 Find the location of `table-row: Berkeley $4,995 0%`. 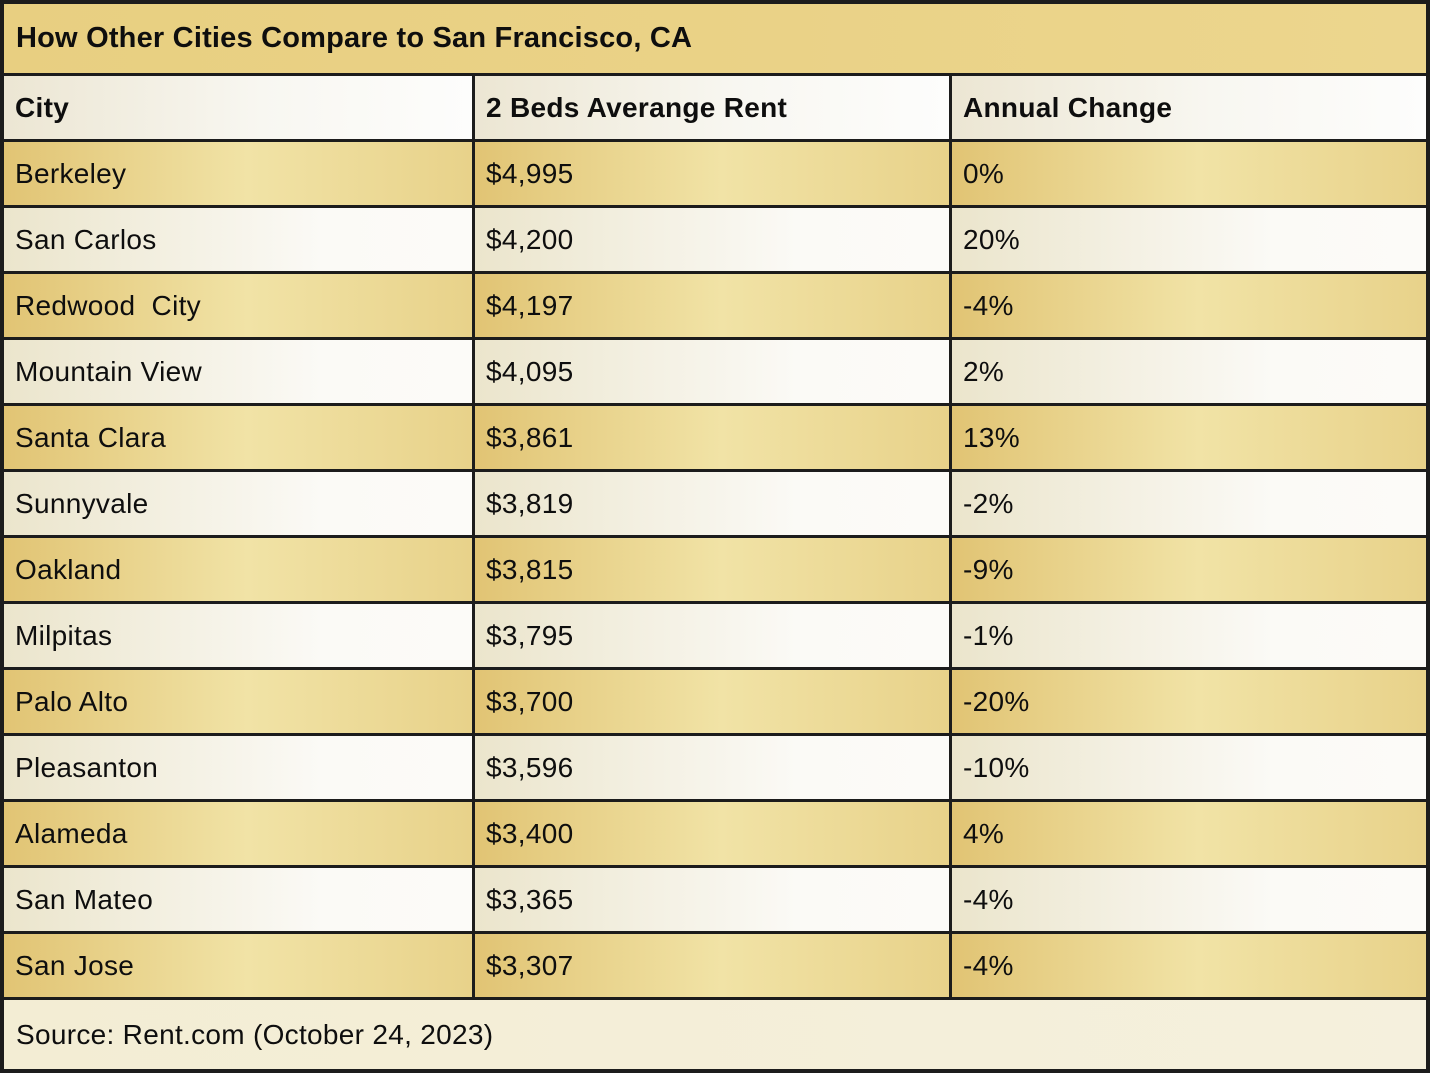

table-row: Berkeley $4,995 0% is located at coordinates (715, 175).